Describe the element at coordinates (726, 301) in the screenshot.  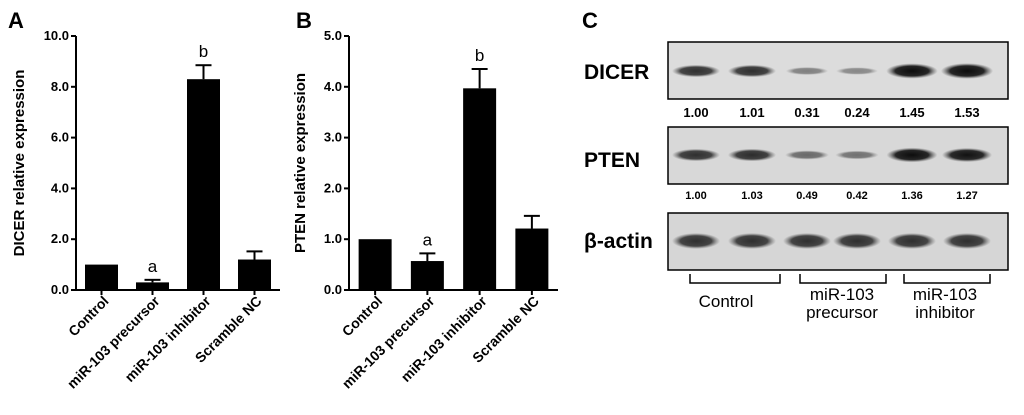
I see `group-label-control: Control` at that location.